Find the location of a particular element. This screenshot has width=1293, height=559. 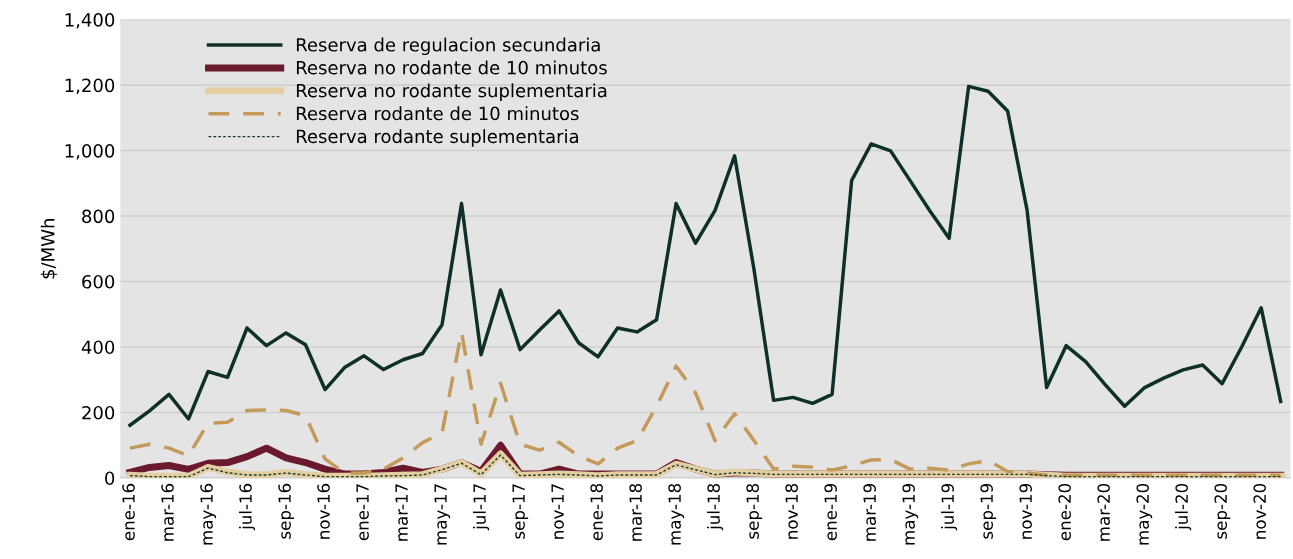

x-tick-label: may-17 is located at coordinates (442, 514).